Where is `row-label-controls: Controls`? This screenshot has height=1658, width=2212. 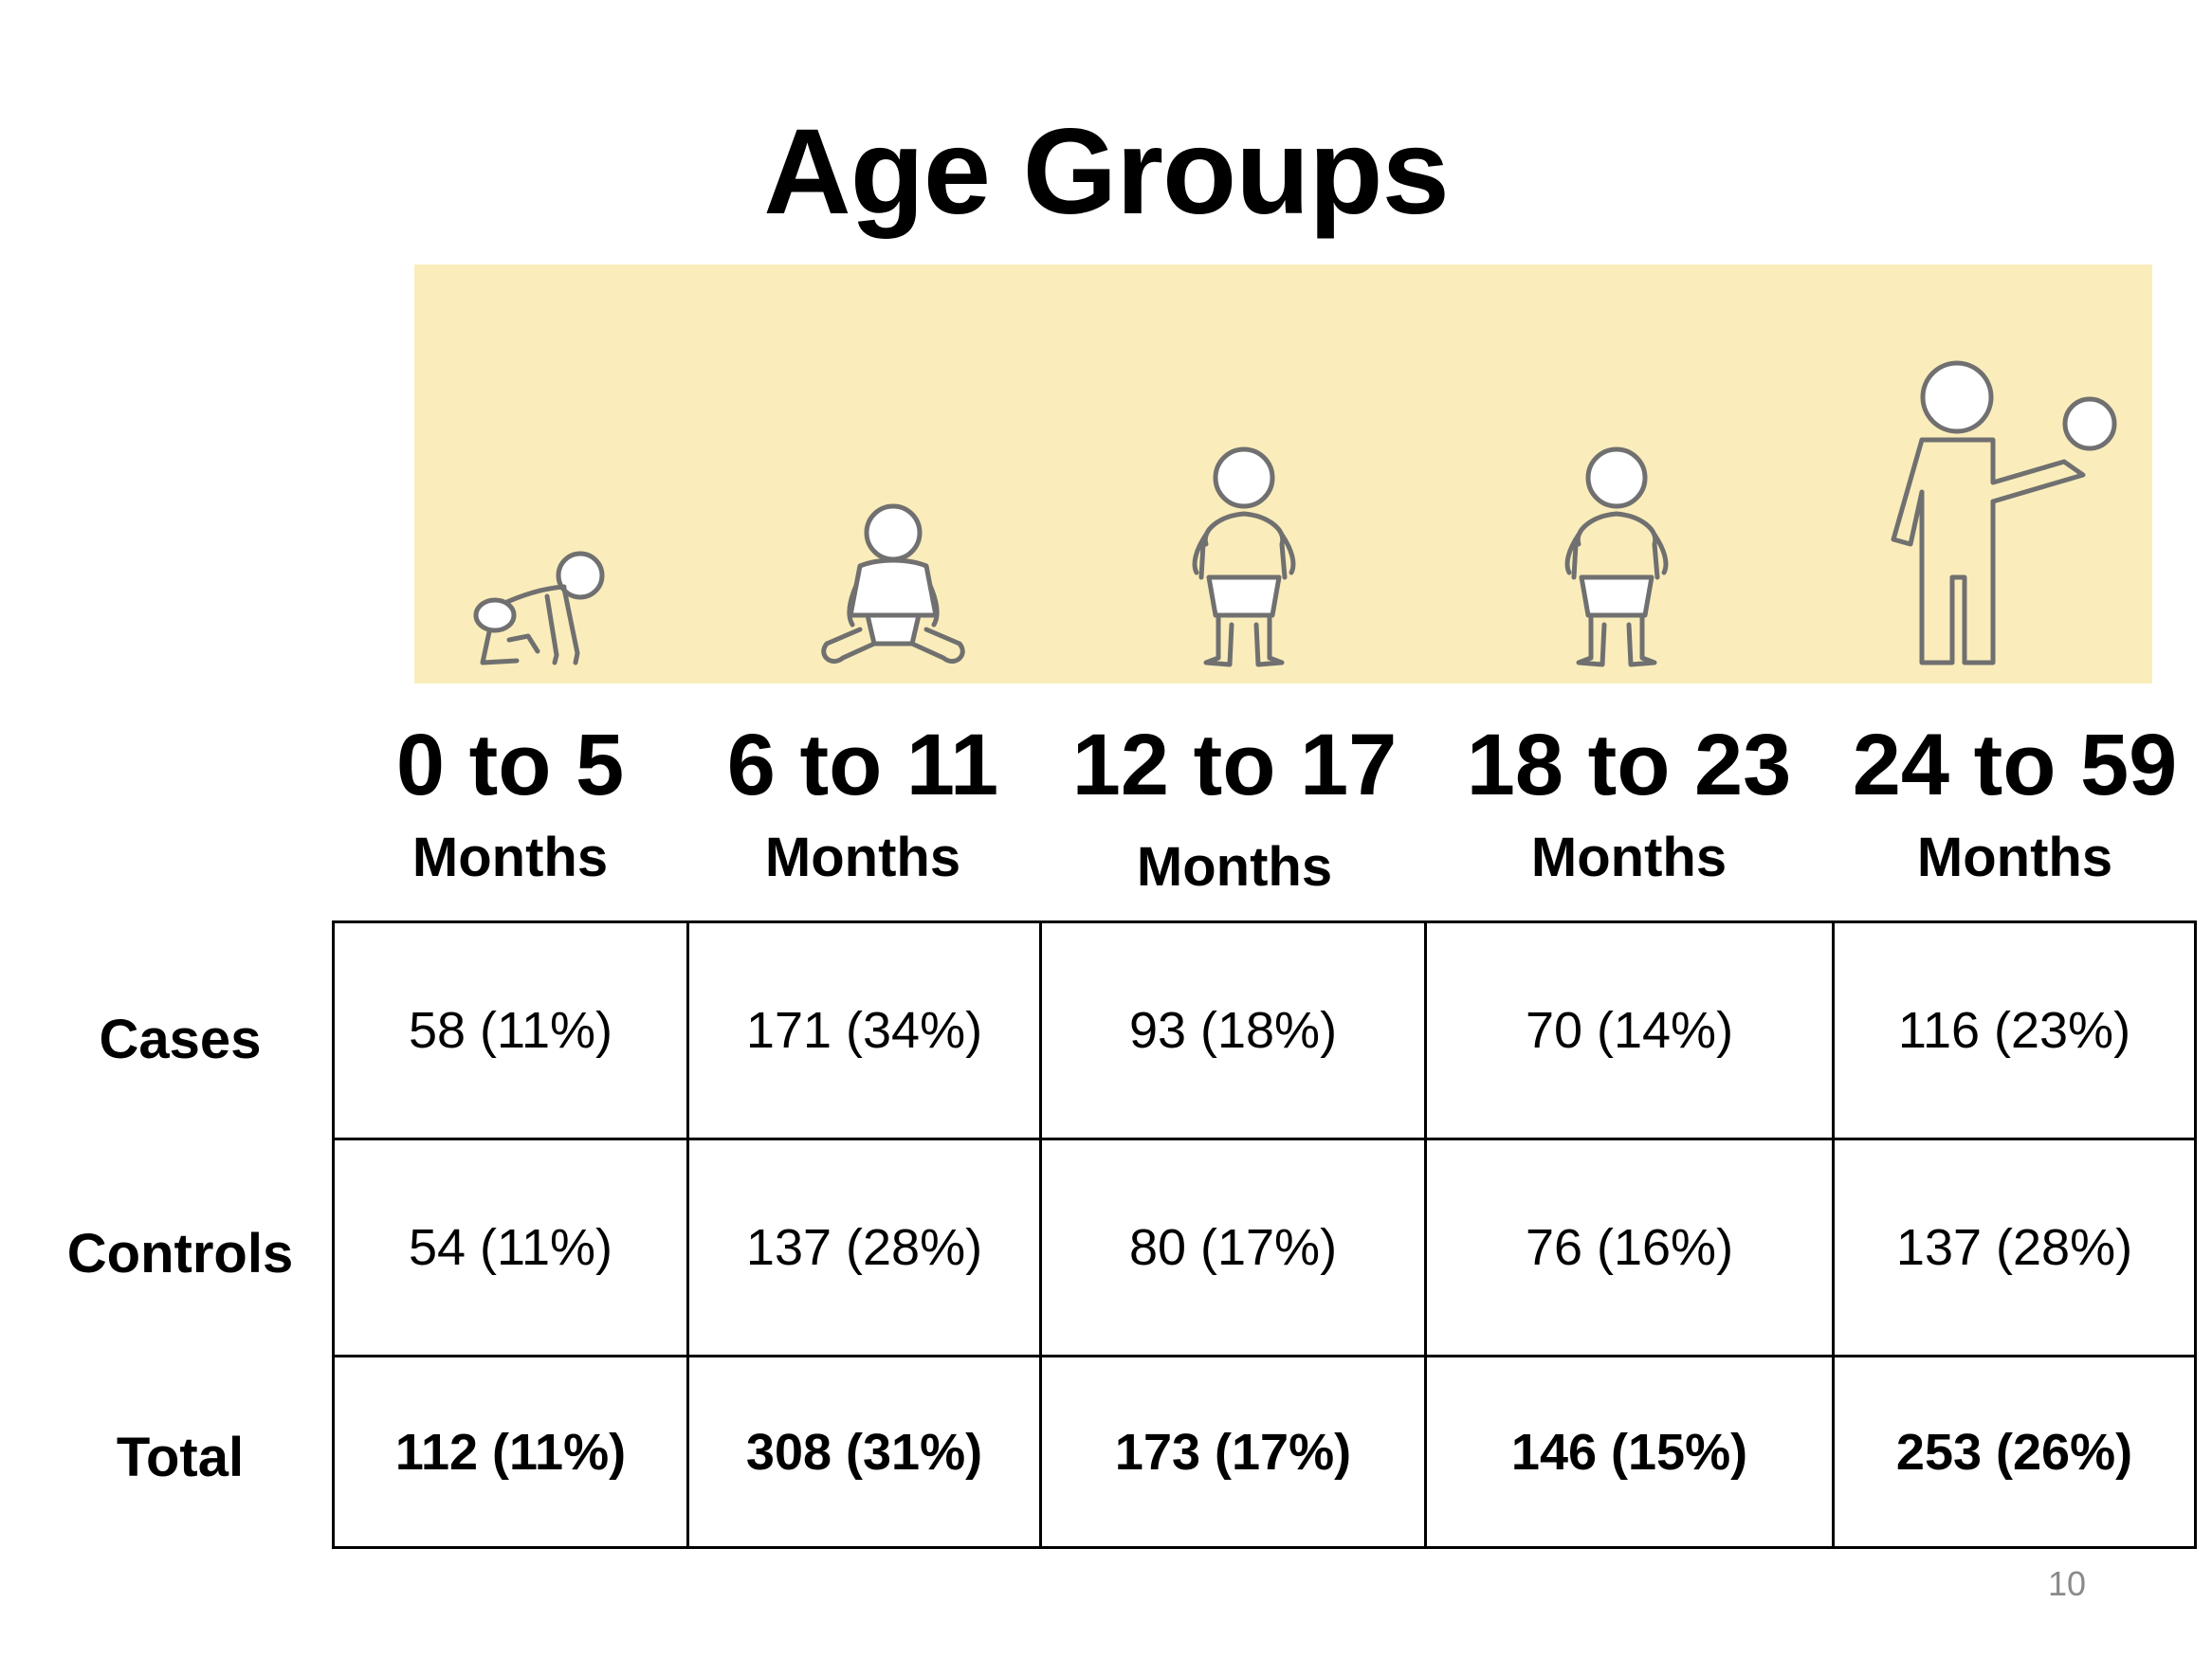
row-label-controls: Controls is located at coordinates (180, 1253).